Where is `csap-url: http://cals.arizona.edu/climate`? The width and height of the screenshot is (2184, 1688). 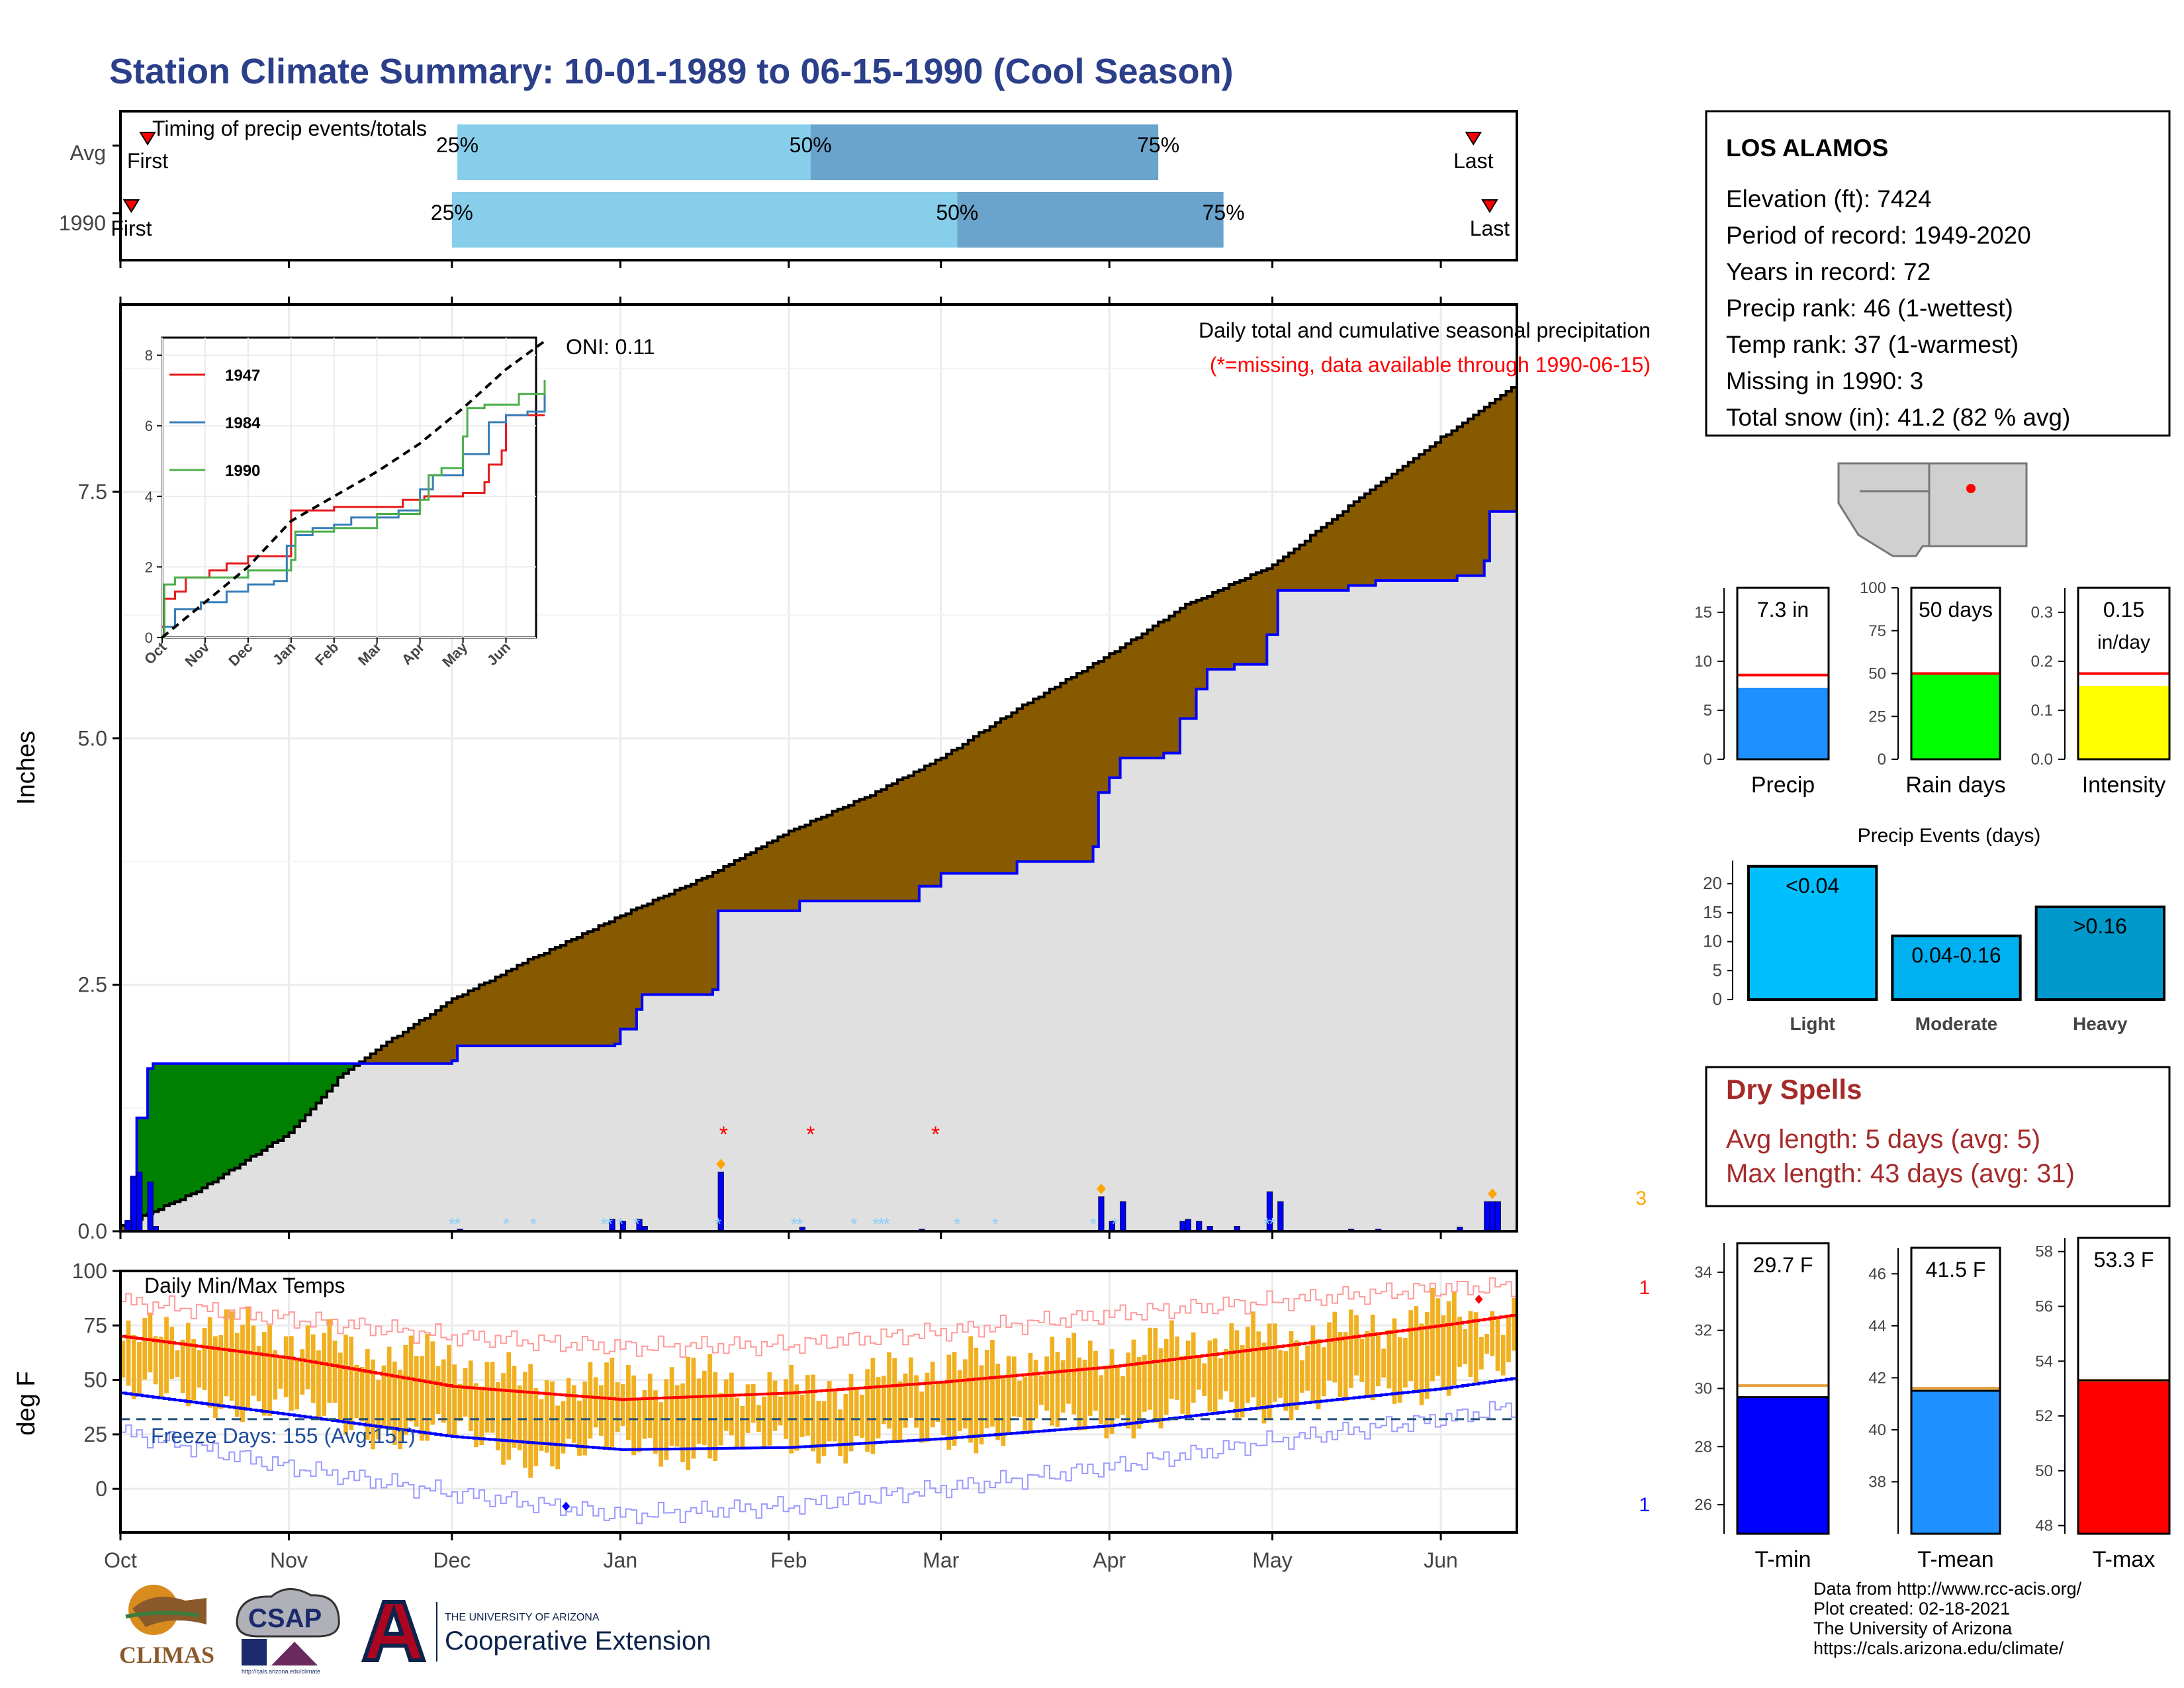
csap-url: http://cals.arizona.edu/climate is located at coordinates (281, 1671).